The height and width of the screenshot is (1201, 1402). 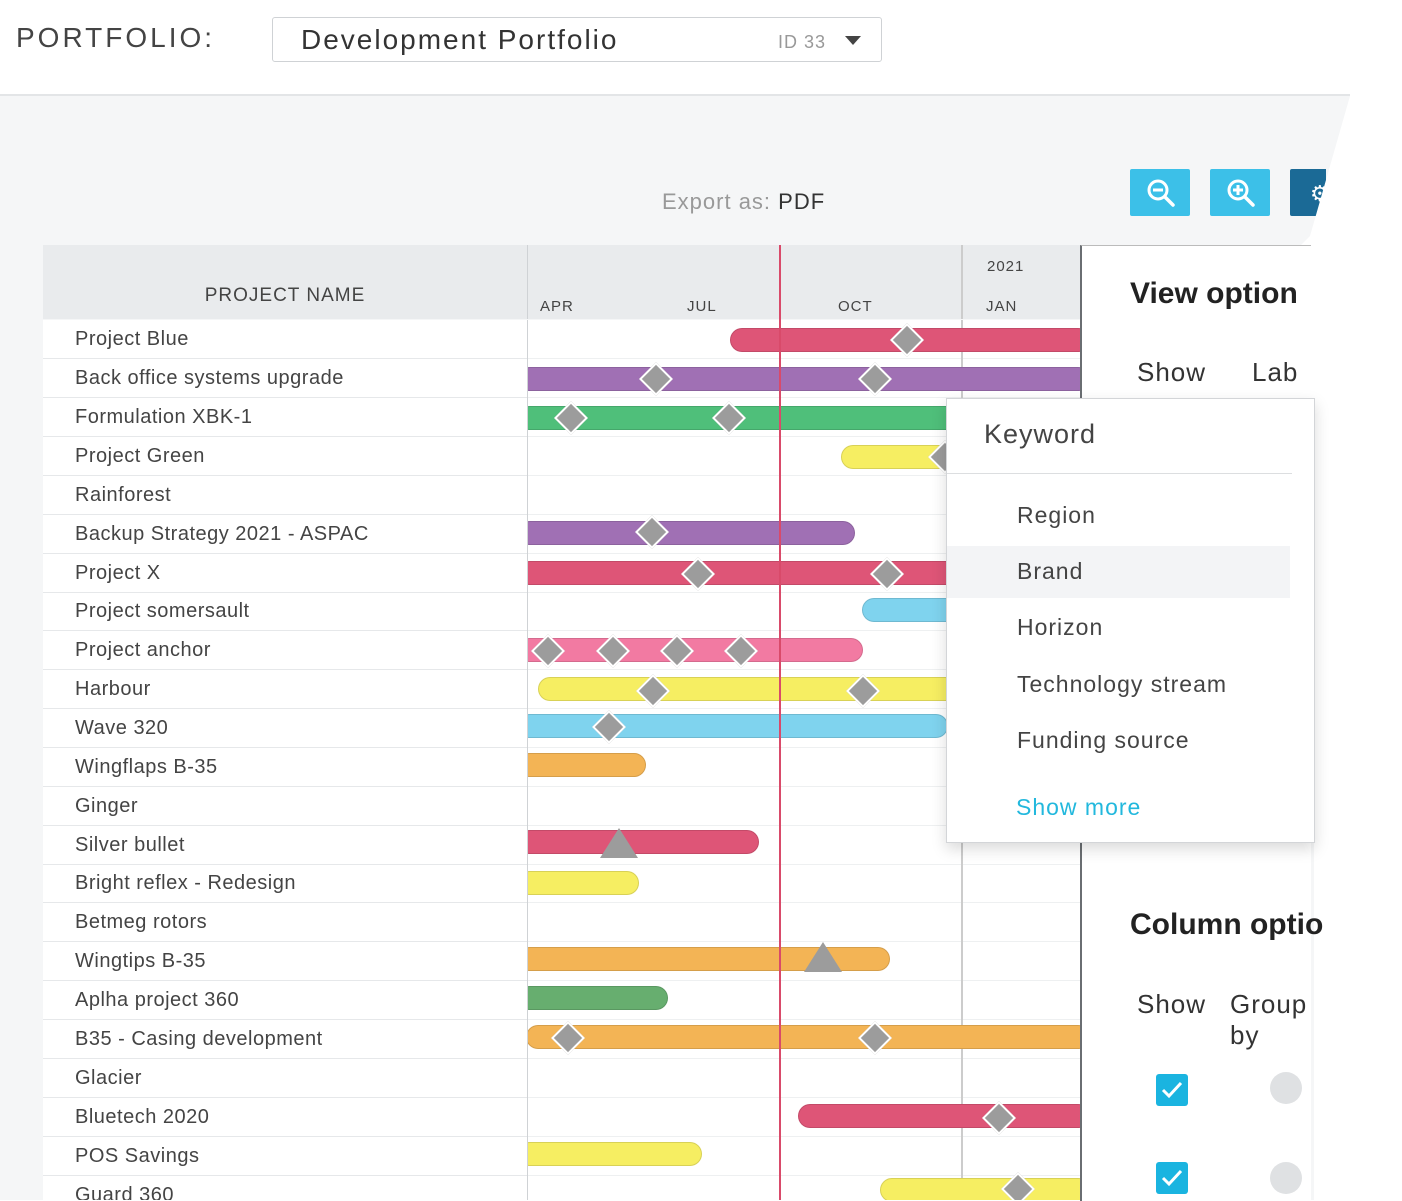 What do you see at coordinates (143, 650) in the screenshot?
I see `project-name: Project anchor` at bounding box center [143, 650].